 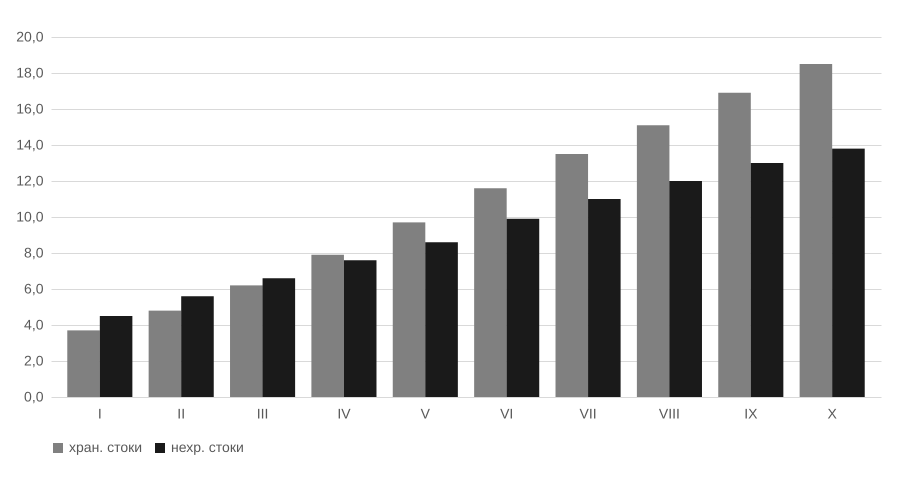 I want to click on y-tick-label: 20,0, so click(x=30, y=36).